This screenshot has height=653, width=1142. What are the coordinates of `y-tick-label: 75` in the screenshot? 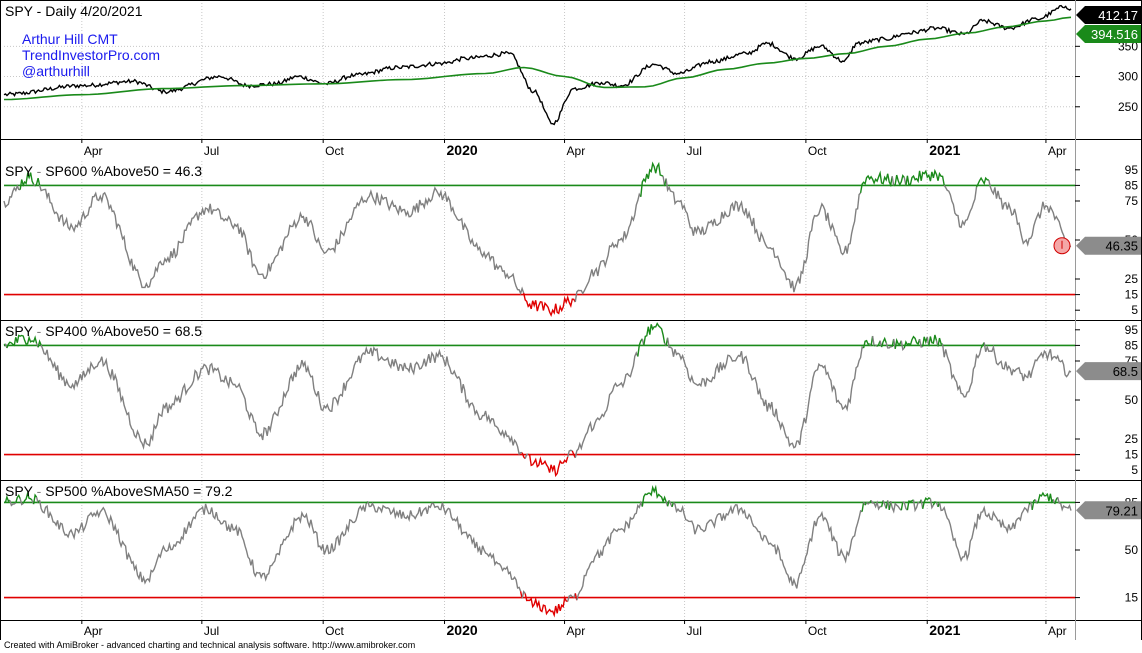 It's located at (1132, 201).